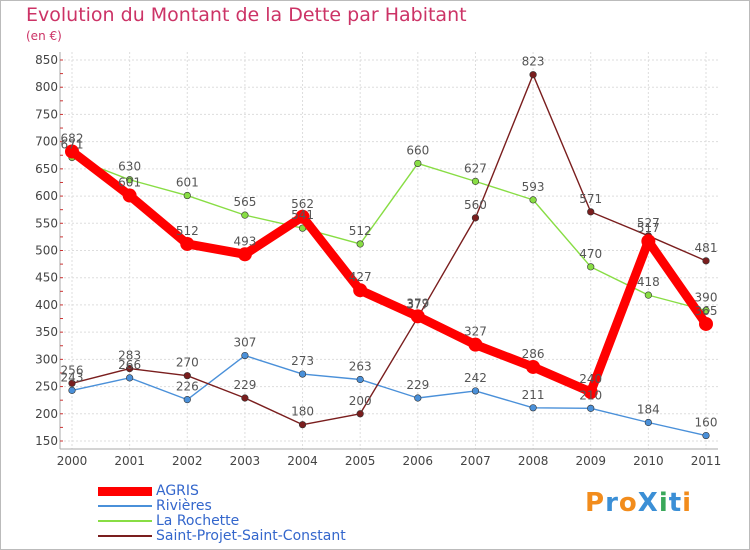 This screenshot has height=550, width=750. What do you see at coordinates (590, 254) in the screenshot?
I see `data-label: 470` at bounding box center [590, 254].